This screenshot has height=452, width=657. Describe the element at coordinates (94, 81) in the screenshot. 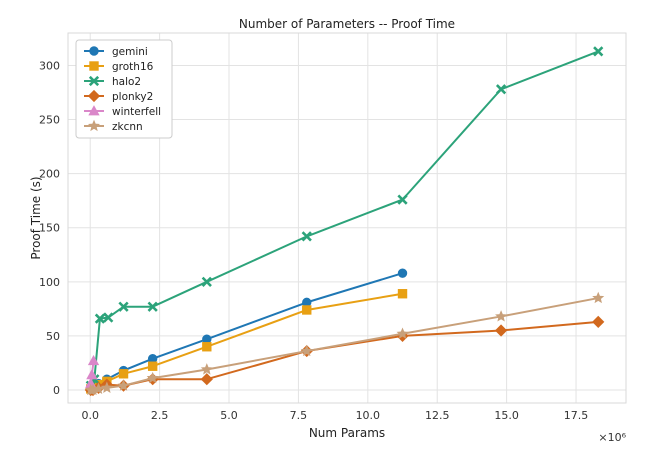

I see `legend-marker-halo2` at that location.